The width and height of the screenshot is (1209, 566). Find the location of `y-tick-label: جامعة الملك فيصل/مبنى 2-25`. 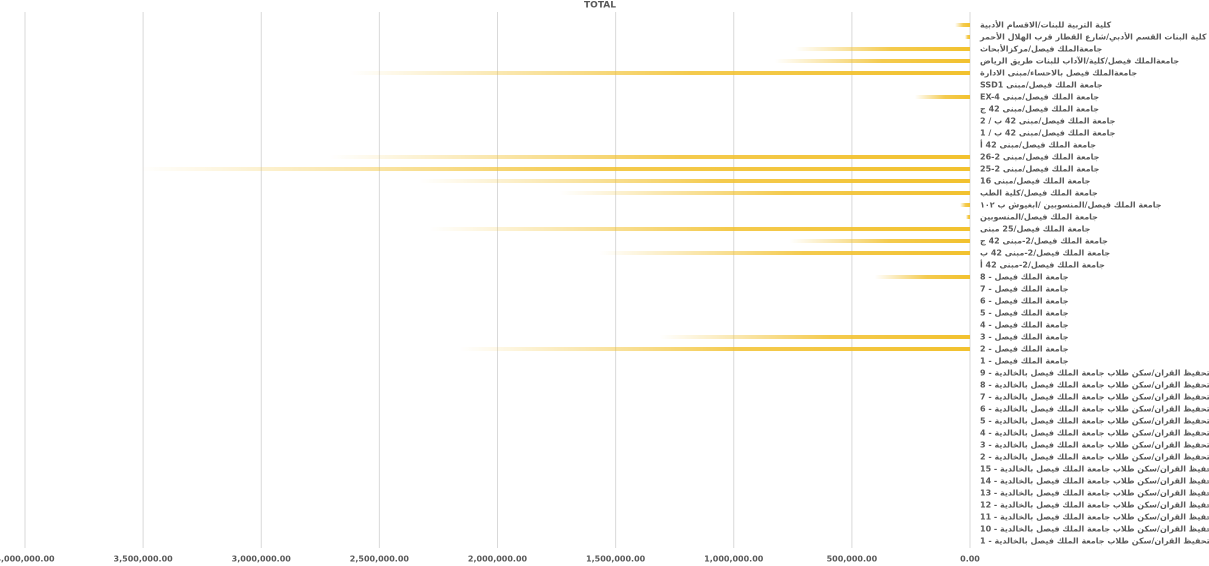

y-tick-label: جامعة الملك فيصل/مبنى 2-25 is located at coordinates (1040, 169).